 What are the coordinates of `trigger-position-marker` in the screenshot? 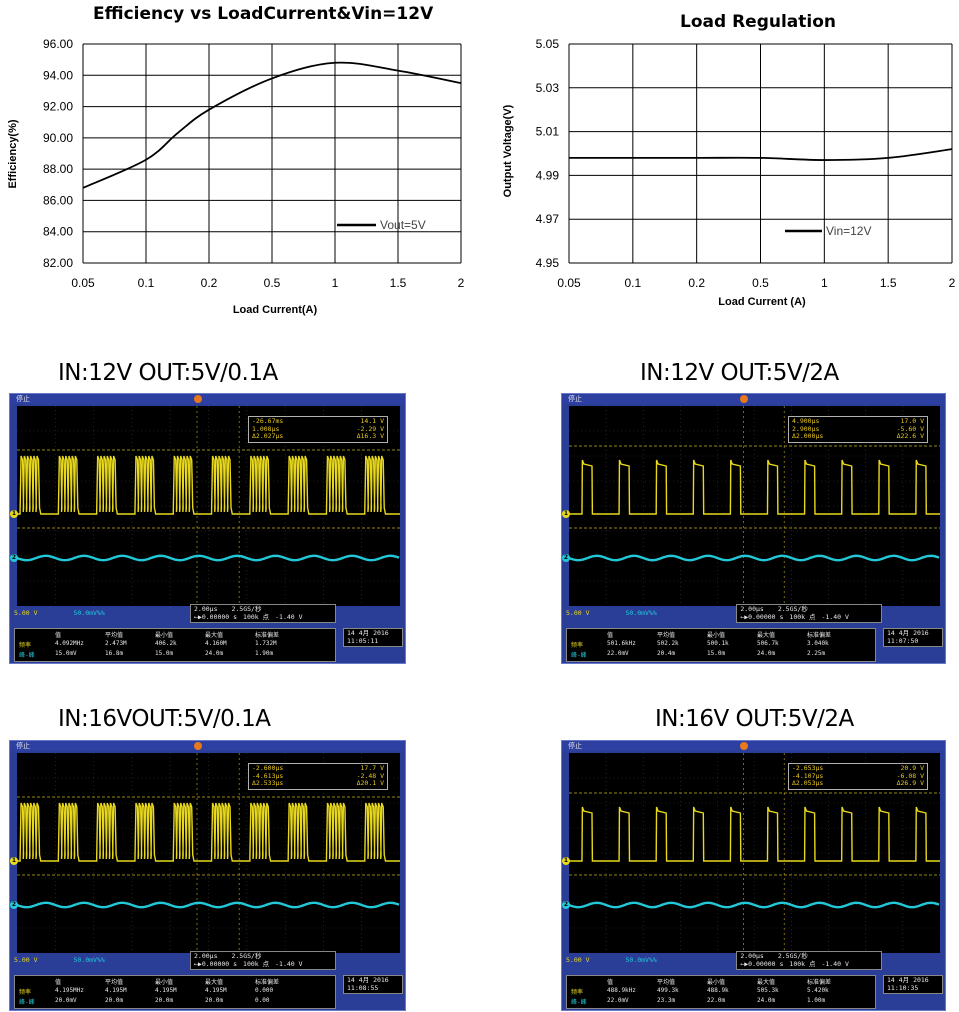 It's located at (744, 399).